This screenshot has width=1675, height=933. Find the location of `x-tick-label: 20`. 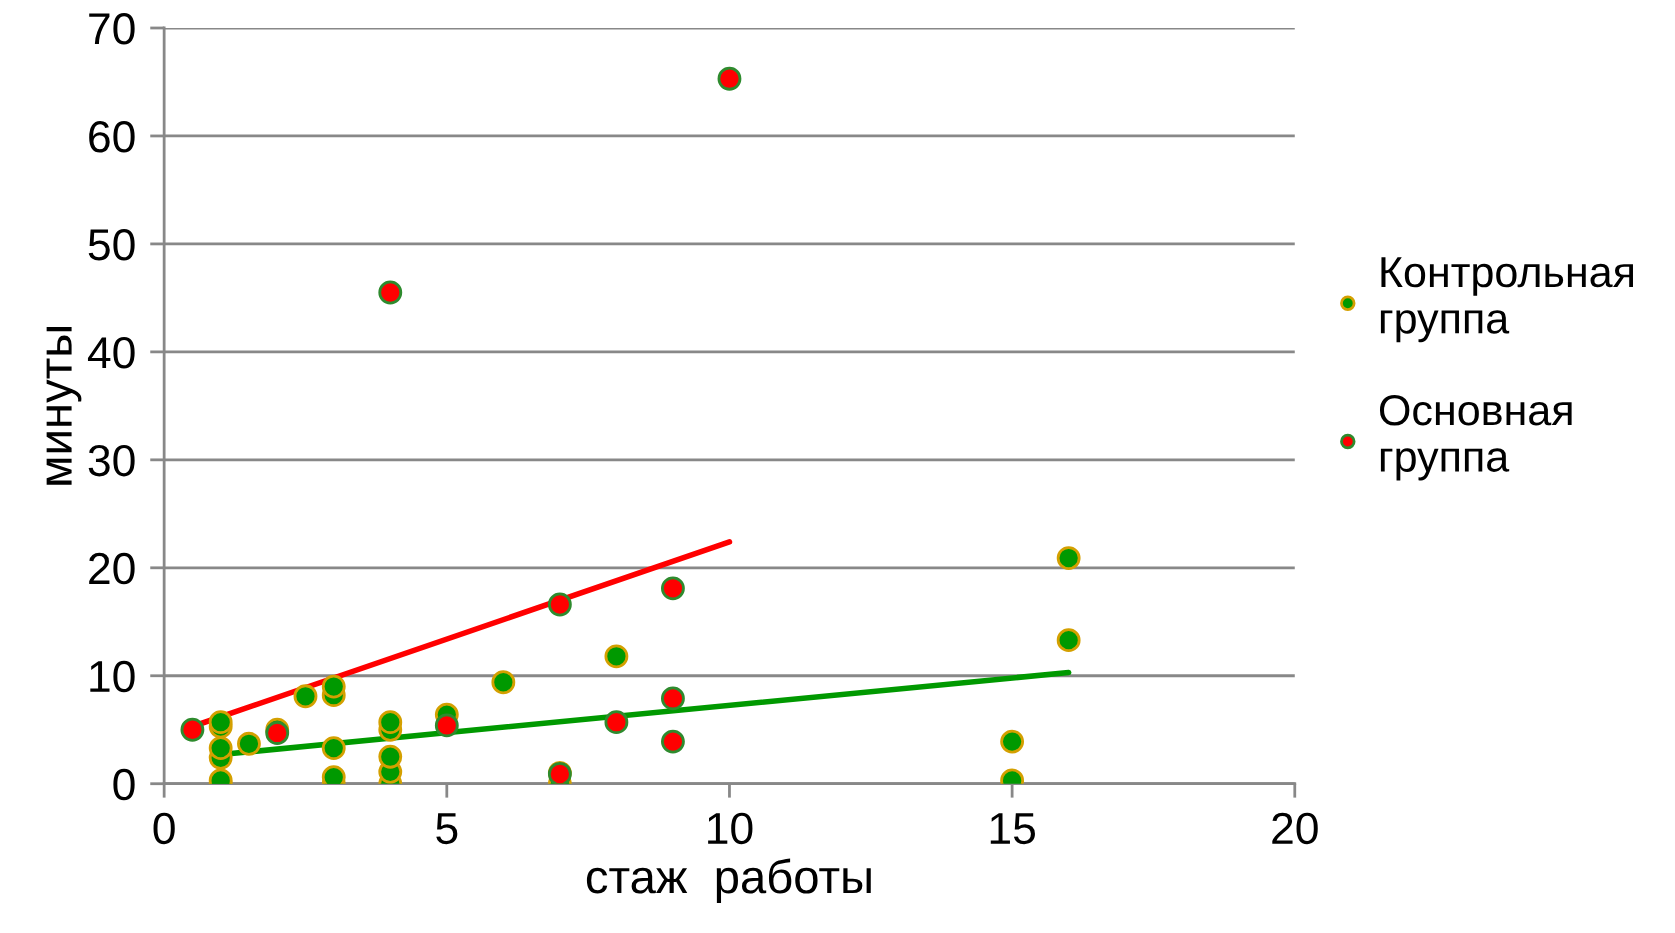

x-tick-label: 20 is located at coordinates (1295, 828).